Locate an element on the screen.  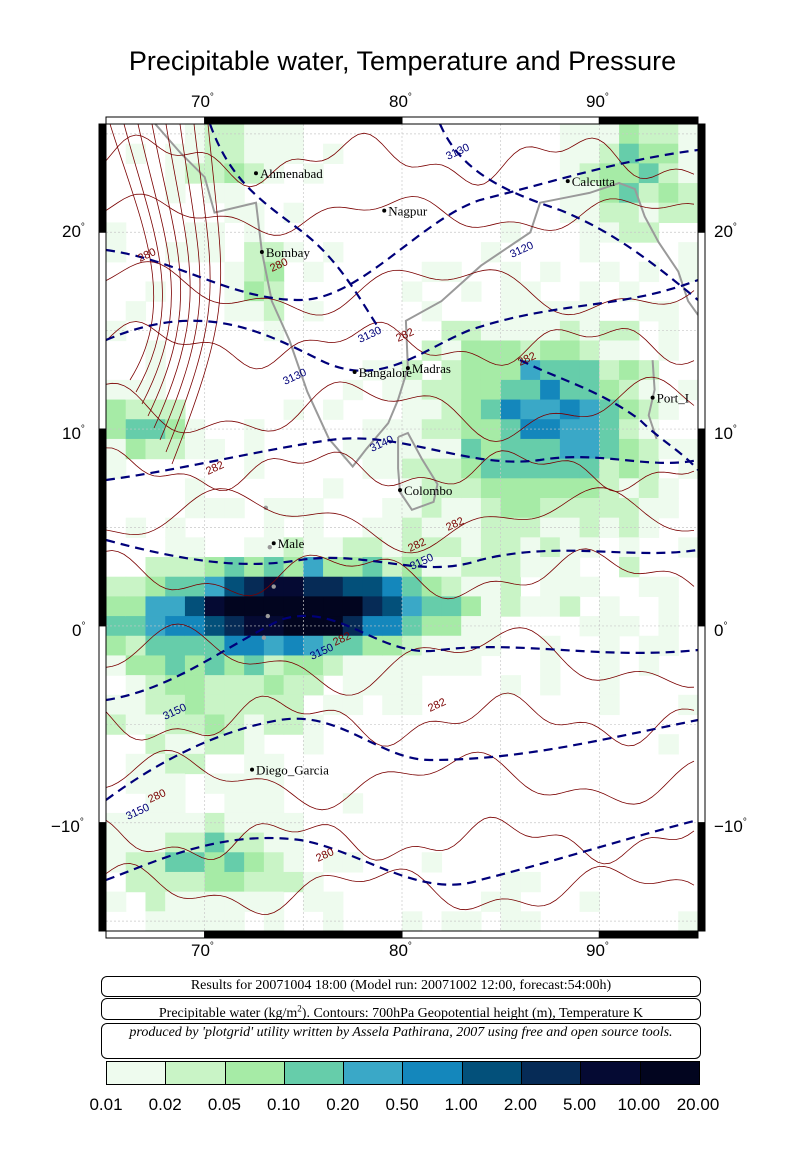
colorbar is located at coordinates (403, 1073).